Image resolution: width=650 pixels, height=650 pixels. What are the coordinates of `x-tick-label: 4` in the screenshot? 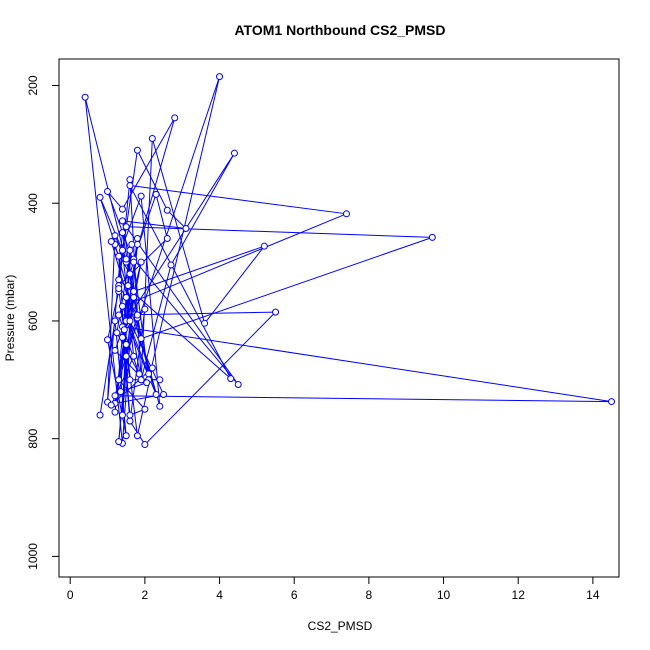 It's located at (219, 595).